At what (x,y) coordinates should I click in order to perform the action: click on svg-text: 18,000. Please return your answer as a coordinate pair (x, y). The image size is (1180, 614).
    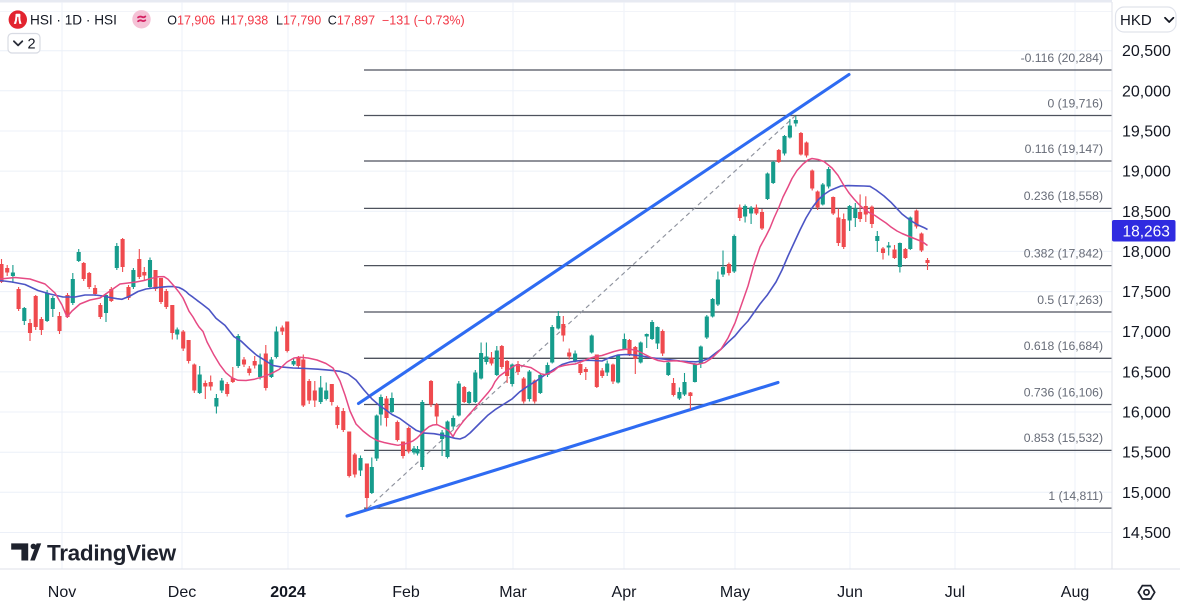
    Looking at the image, I should click on (1146, 252).